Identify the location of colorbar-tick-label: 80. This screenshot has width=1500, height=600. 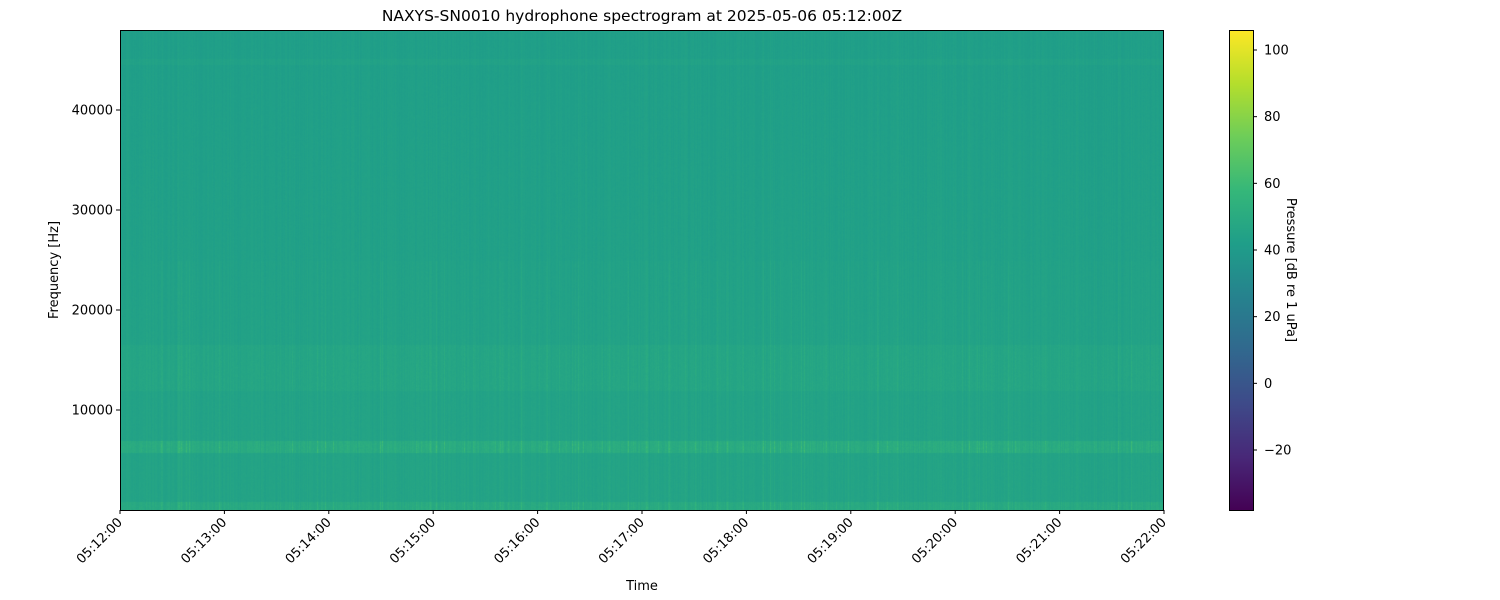
(1272, 117).